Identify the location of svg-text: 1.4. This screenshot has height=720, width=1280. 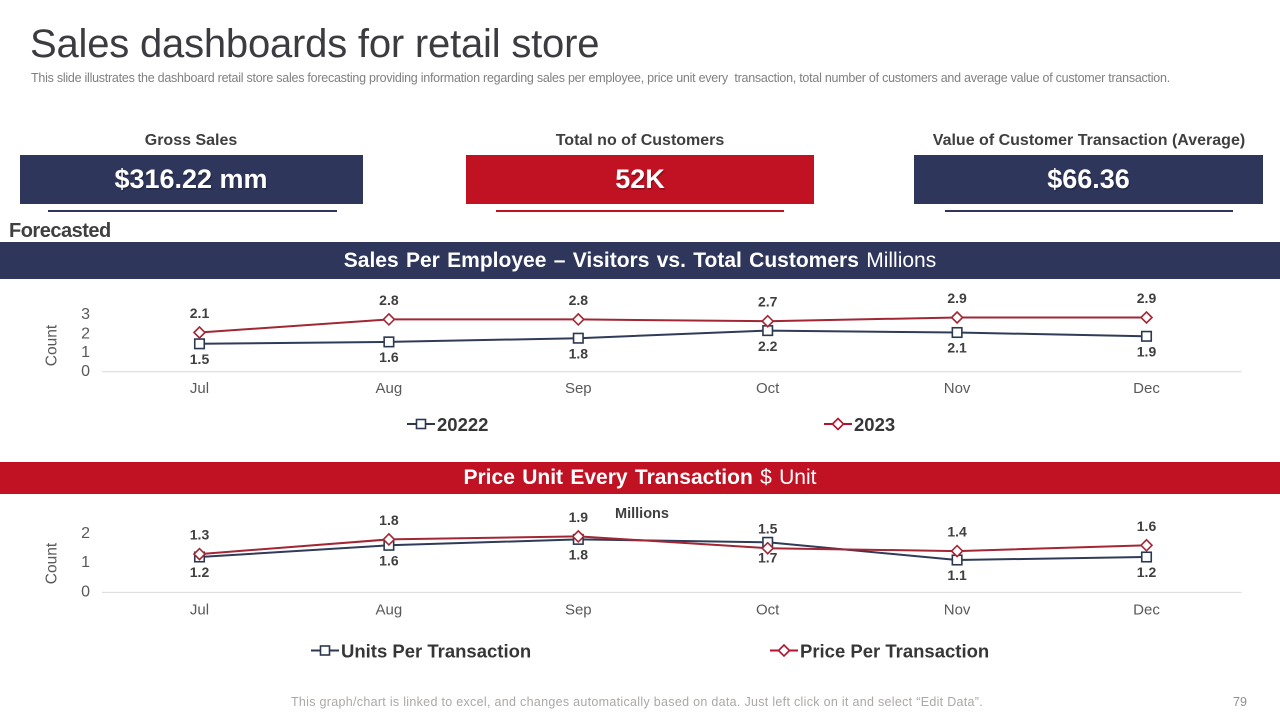
(957, 532).